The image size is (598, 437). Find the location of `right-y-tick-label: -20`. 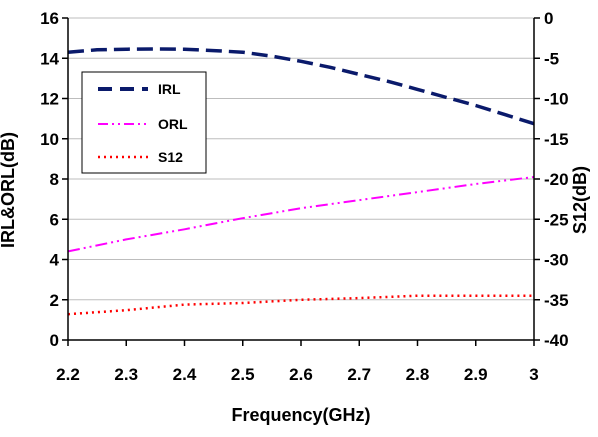

right-y-tick-label: -20 is located at coordinates (556, 179).